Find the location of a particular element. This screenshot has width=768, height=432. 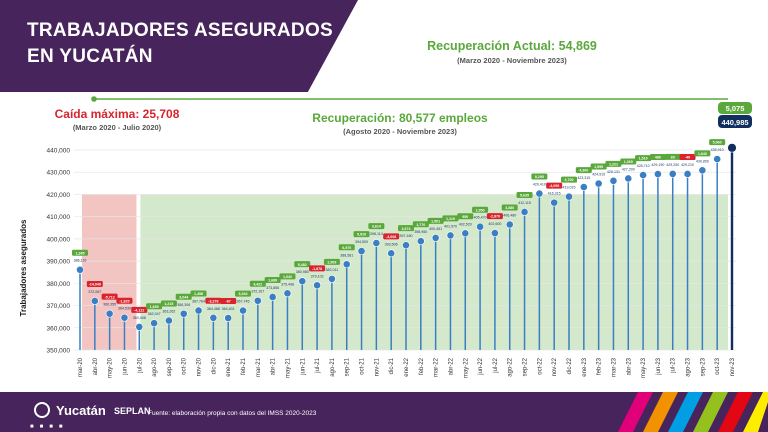

x-tick-label: abr-21 is located at coordinates (274, 366).